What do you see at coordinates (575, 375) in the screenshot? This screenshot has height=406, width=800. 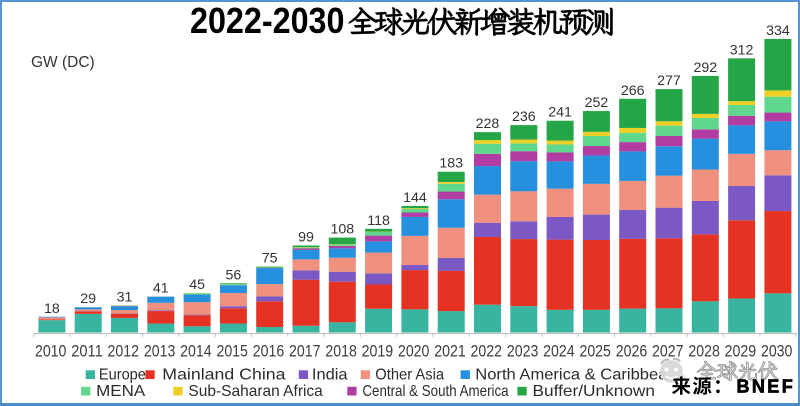 I see `svg-text: North America & Caribbean` at bounding box center [575, 375].